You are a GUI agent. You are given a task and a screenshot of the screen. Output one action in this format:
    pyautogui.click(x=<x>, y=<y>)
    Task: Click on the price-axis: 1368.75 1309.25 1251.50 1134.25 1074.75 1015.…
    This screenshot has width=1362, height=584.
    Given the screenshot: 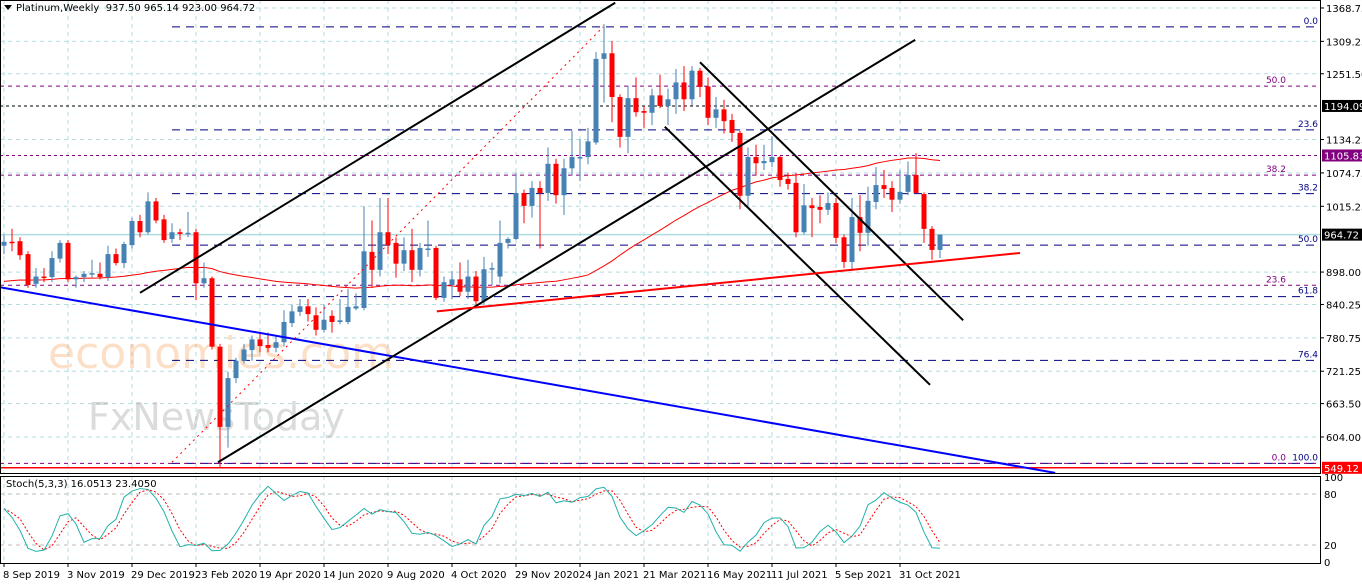 What is the action you would take?
    pyautogui.click(x=1341, y=286)
    